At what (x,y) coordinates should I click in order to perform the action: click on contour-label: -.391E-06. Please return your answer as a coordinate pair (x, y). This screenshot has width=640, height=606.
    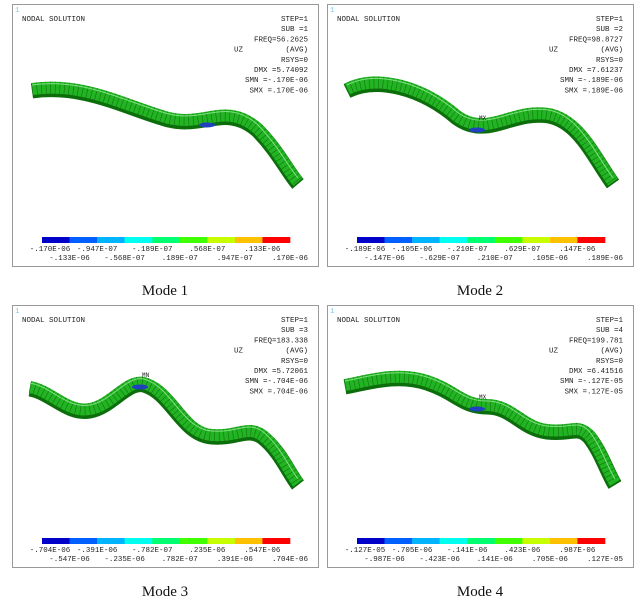
    Looking at the image, I should click on (97, 551).